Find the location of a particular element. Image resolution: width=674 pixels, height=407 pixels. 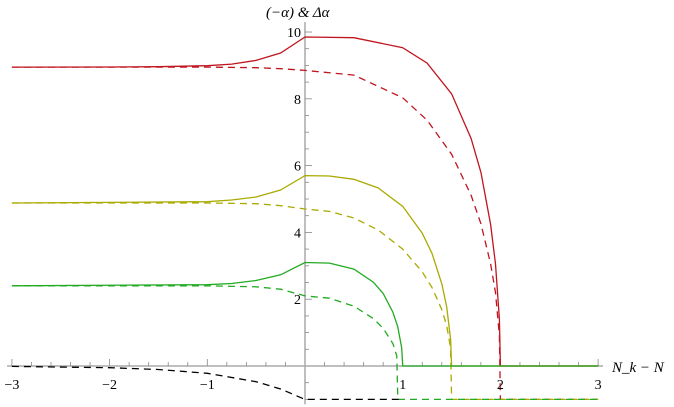

series-line-6-dashed is located at coordinates (207, 383).